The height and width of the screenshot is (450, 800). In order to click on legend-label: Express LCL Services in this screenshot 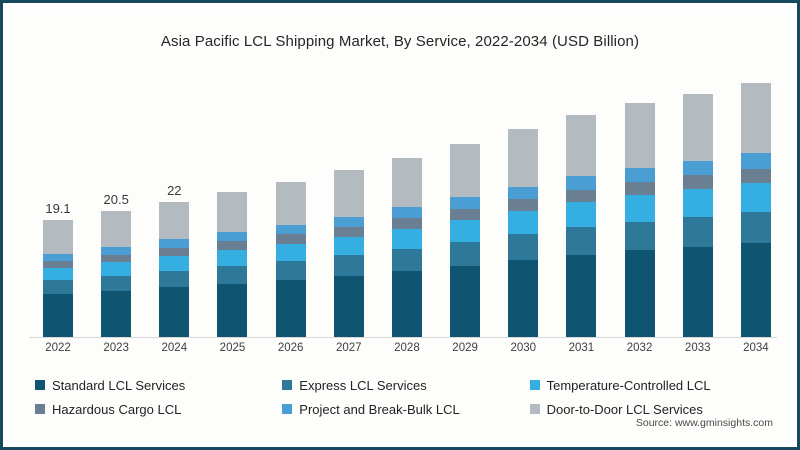, I will do `click(363, 385)`.